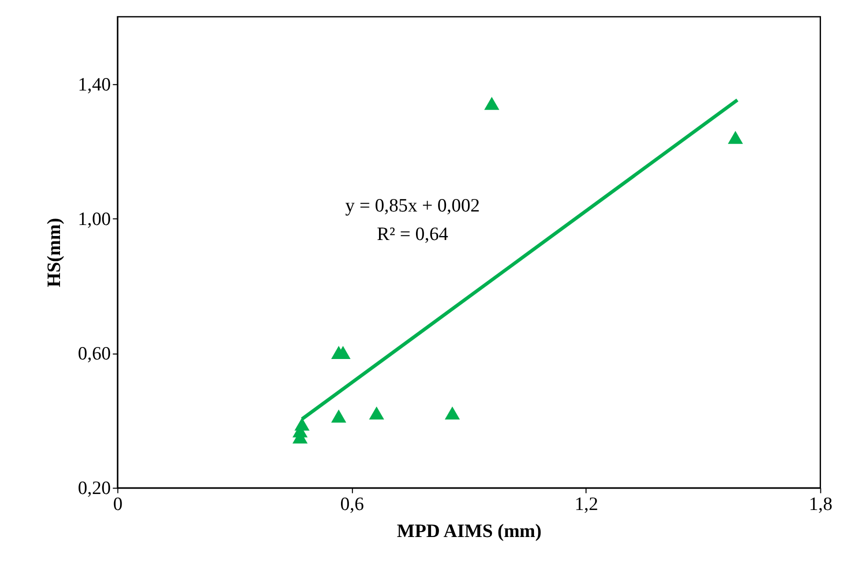 This screenshot has width=847, height=569. What do you see at coordinates (412, 205) in the screenshot?
I see `annotation: y = 0,85x + 0,002` at bounding box center [412, 205].